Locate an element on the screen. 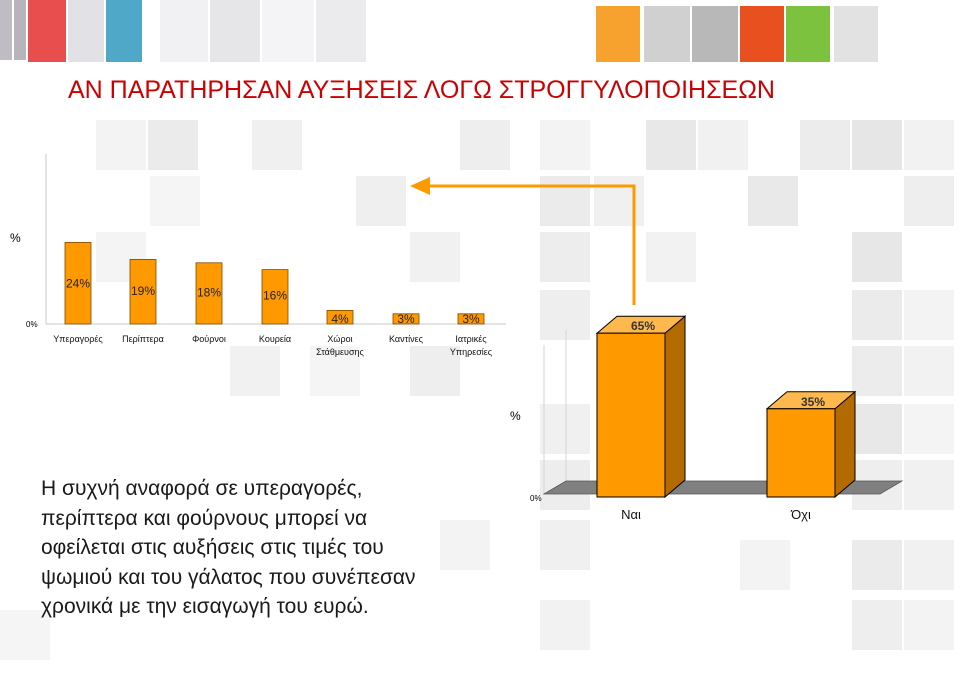  bar-value-label: 4% is located at coordinates (340, 319).